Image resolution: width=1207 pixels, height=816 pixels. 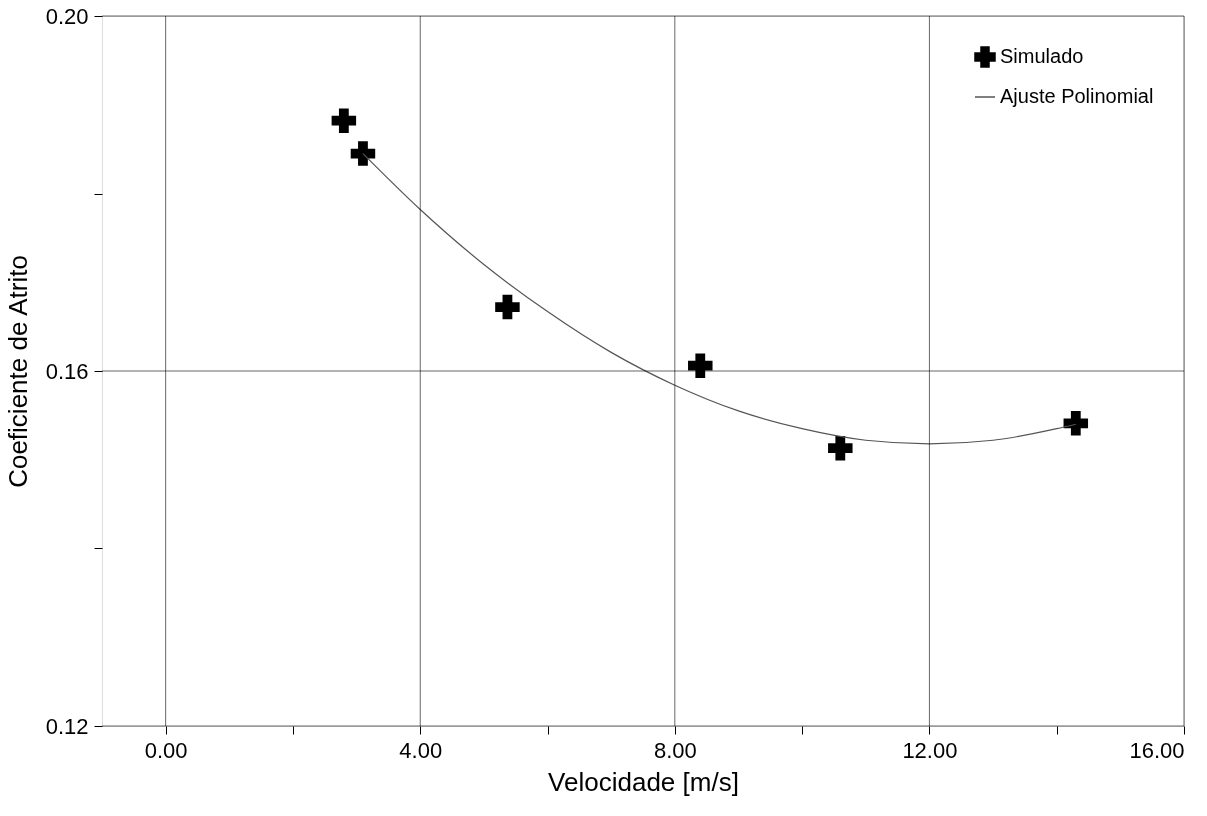 What do you see at coordinates (421, 750) in the screenshot?
I see `x-tick-label: 4.00` at bounding box center [421, 750].